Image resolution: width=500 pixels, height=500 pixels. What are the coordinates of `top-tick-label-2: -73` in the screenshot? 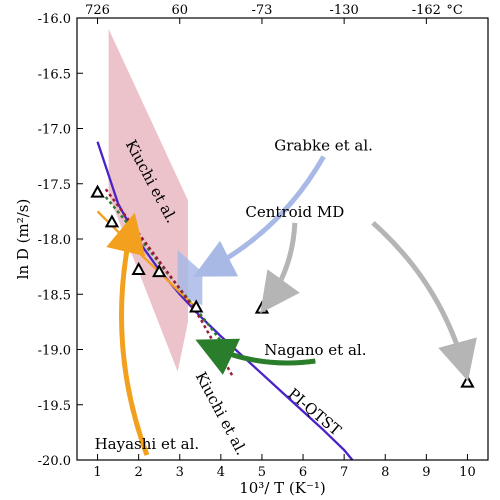 It's located at (261, 10).